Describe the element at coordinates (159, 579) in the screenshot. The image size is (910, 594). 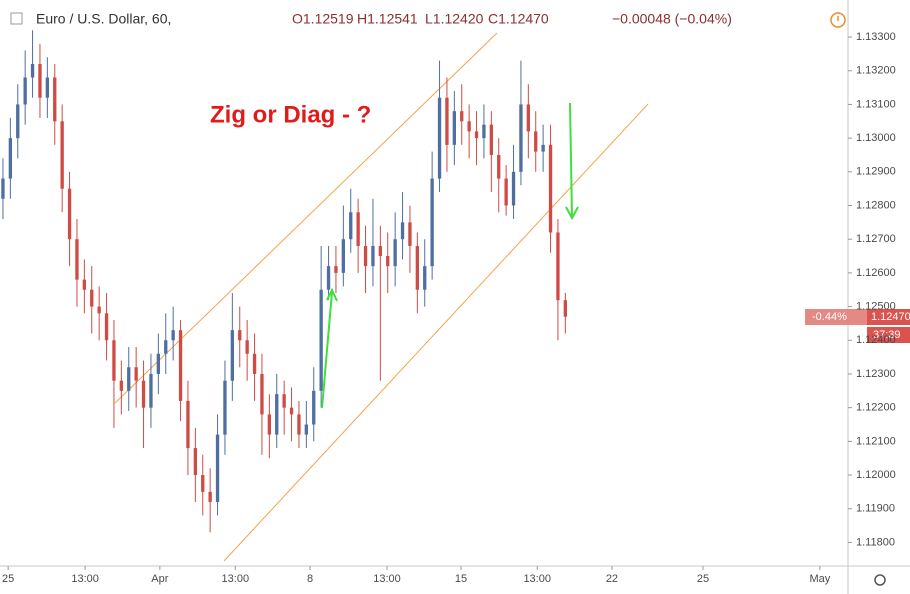
I see `x-tick-label: Apr` at that location.